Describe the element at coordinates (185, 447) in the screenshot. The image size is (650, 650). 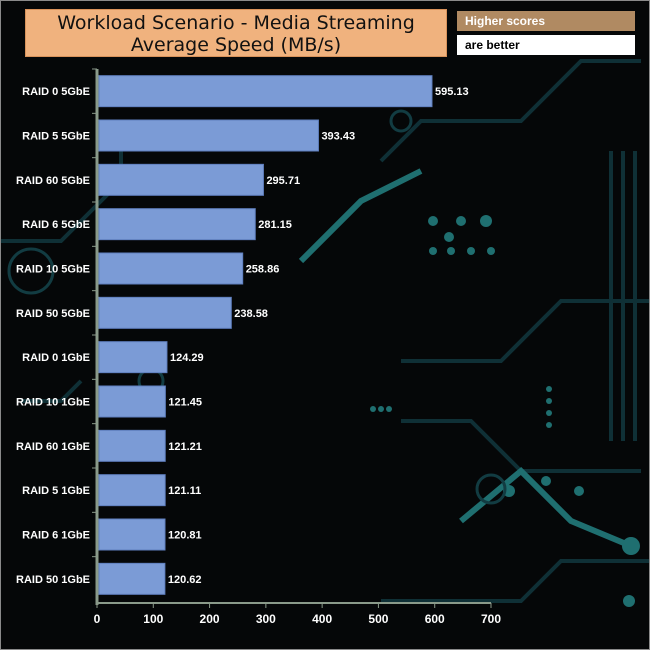
I see `data-label: 121.21` at that location.